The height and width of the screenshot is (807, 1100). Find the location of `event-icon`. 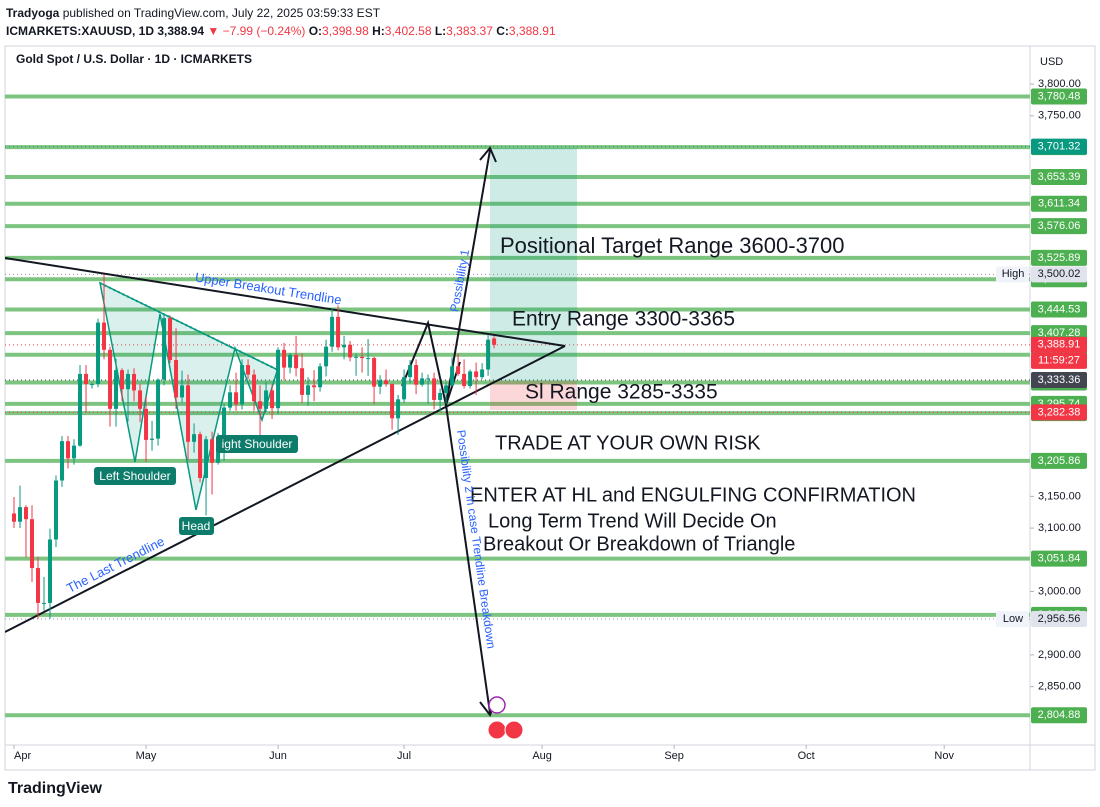

event-icon is located at coordinates (497, 705).